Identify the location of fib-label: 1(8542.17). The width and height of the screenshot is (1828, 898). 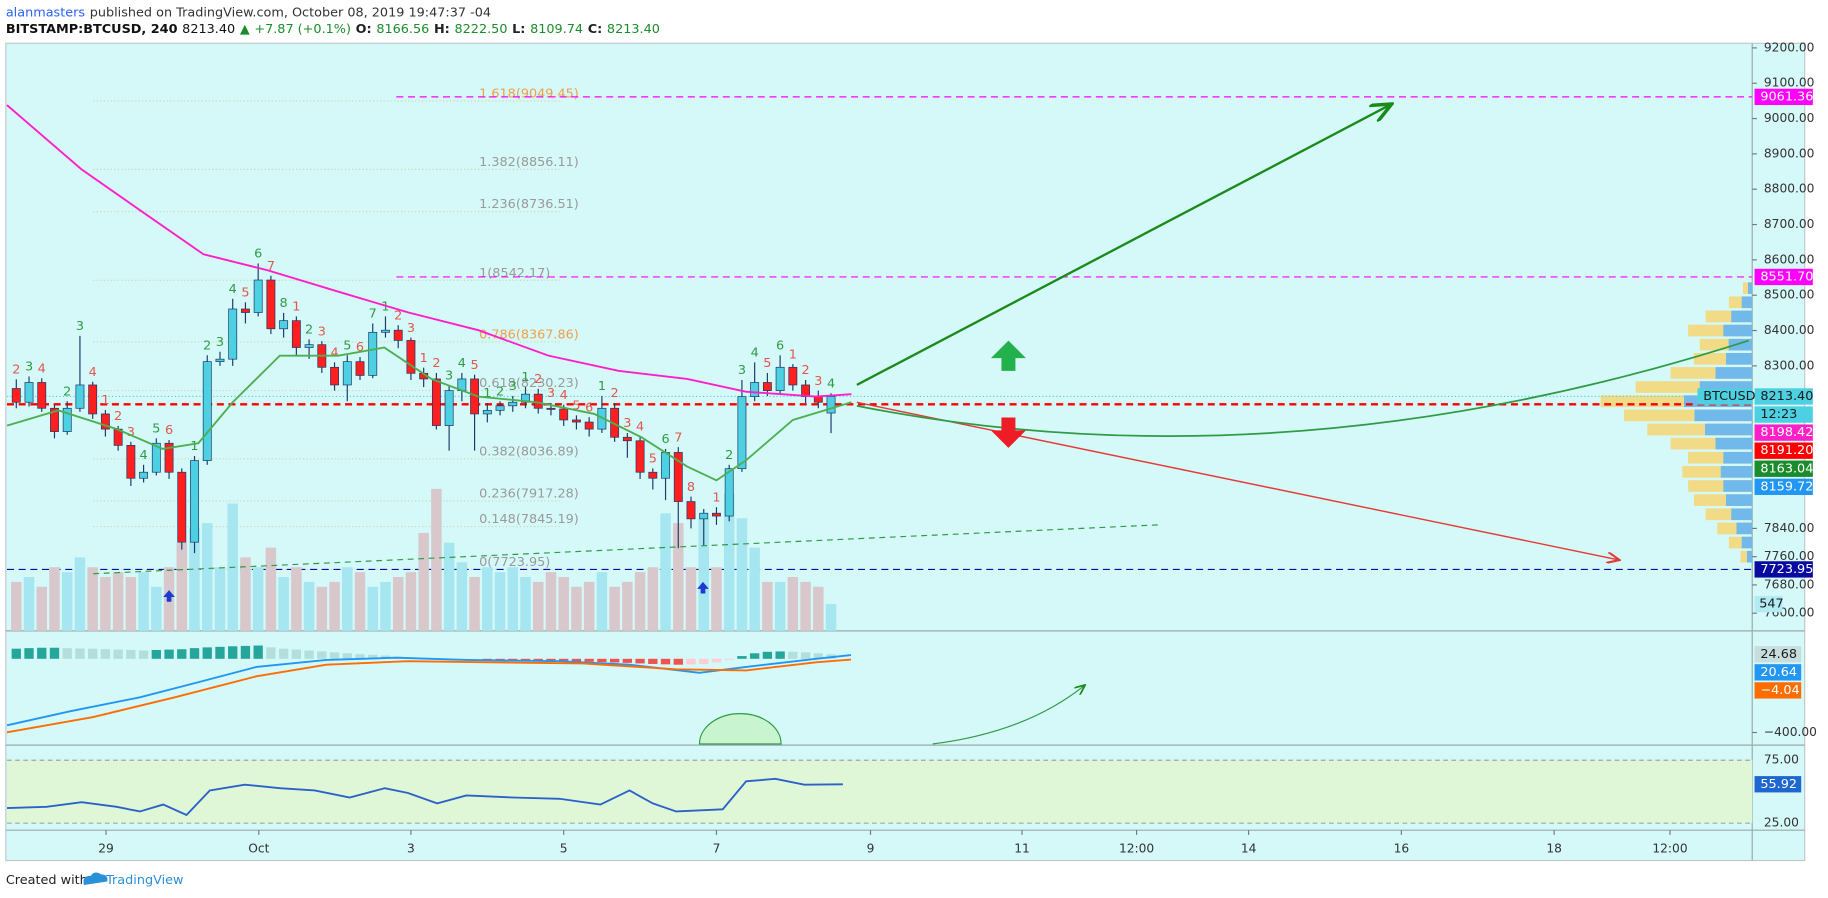
(514, 273).